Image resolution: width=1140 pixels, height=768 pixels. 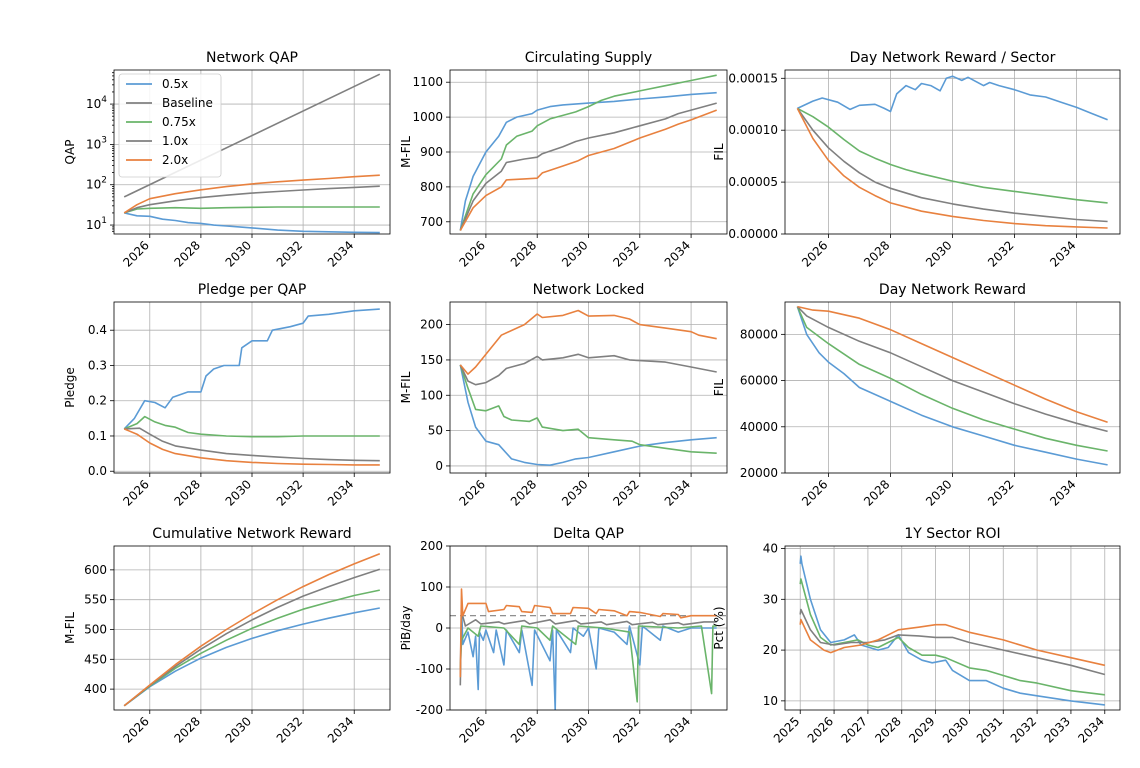 What do you see at coordinates (753, 182) in the screenshot?
I see `y-tick-label: 0.00005` at bounding box center [753, 182].